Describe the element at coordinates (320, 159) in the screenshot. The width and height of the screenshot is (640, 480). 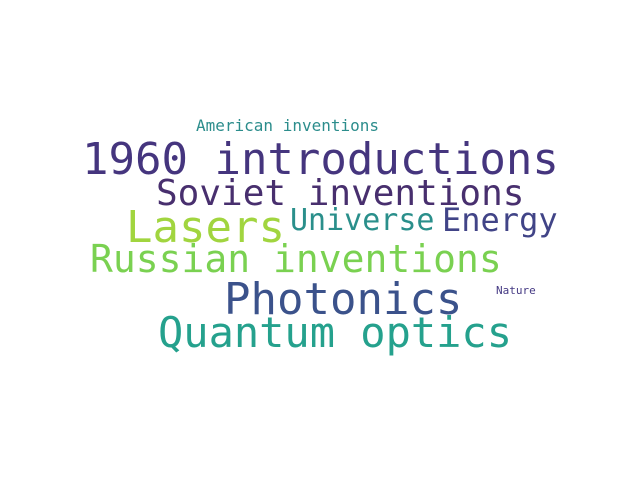
I see `word-1960-introductions: 1960 introductions` at that location.